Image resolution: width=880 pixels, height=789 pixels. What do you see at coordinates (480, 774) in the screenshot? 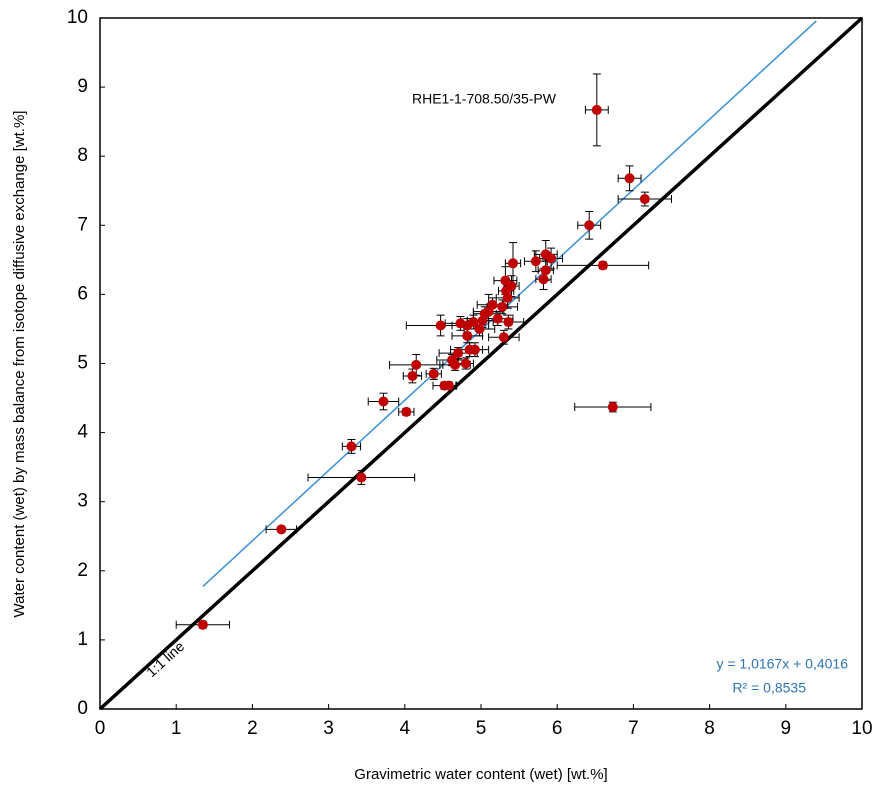
I see `x-axis-label: Gravimetric water content (wet) [wt.%]` at bounding box center [480, 774].